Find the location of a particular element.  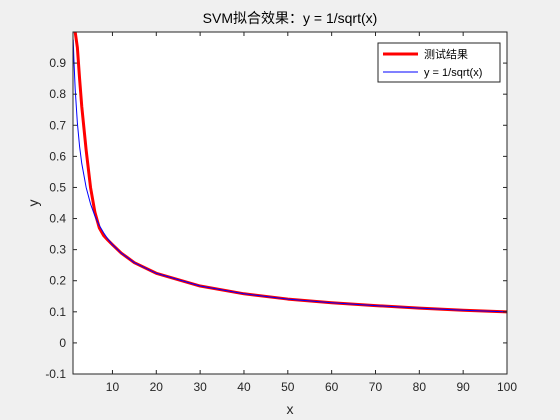

legend-box is located at coordinates (439, 62).